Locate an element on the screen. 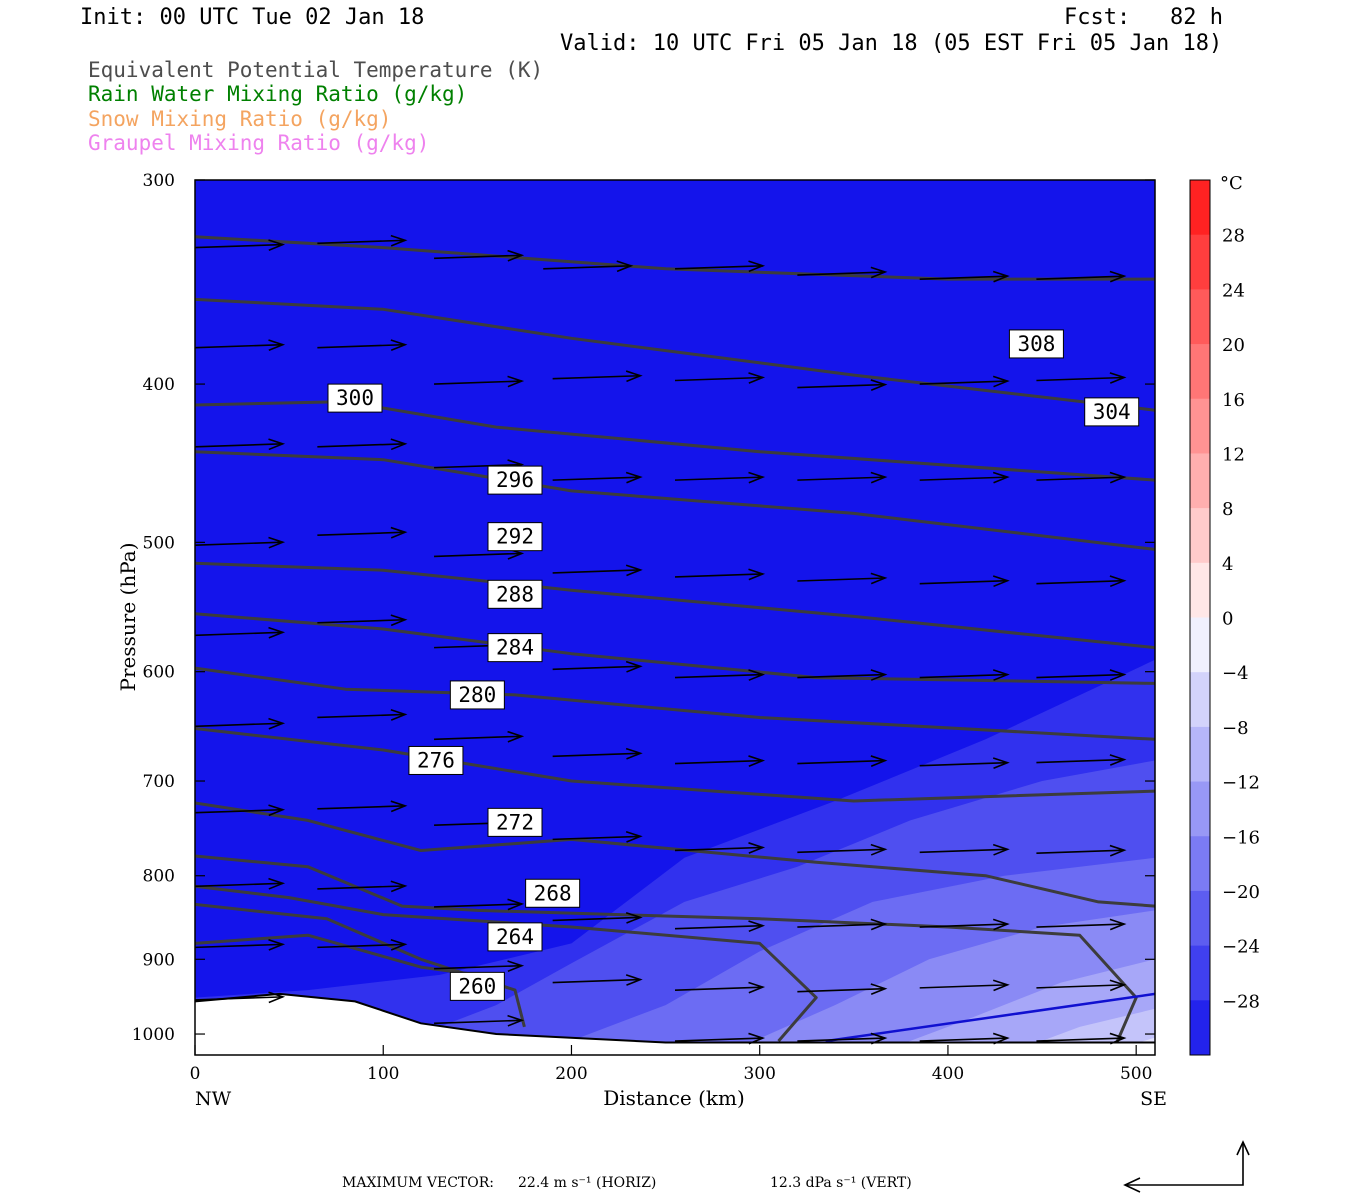 The width and height of the screenshot is (1350, 1200). colorbar-tick-label: −16 is located at coordinates (1241, 837).